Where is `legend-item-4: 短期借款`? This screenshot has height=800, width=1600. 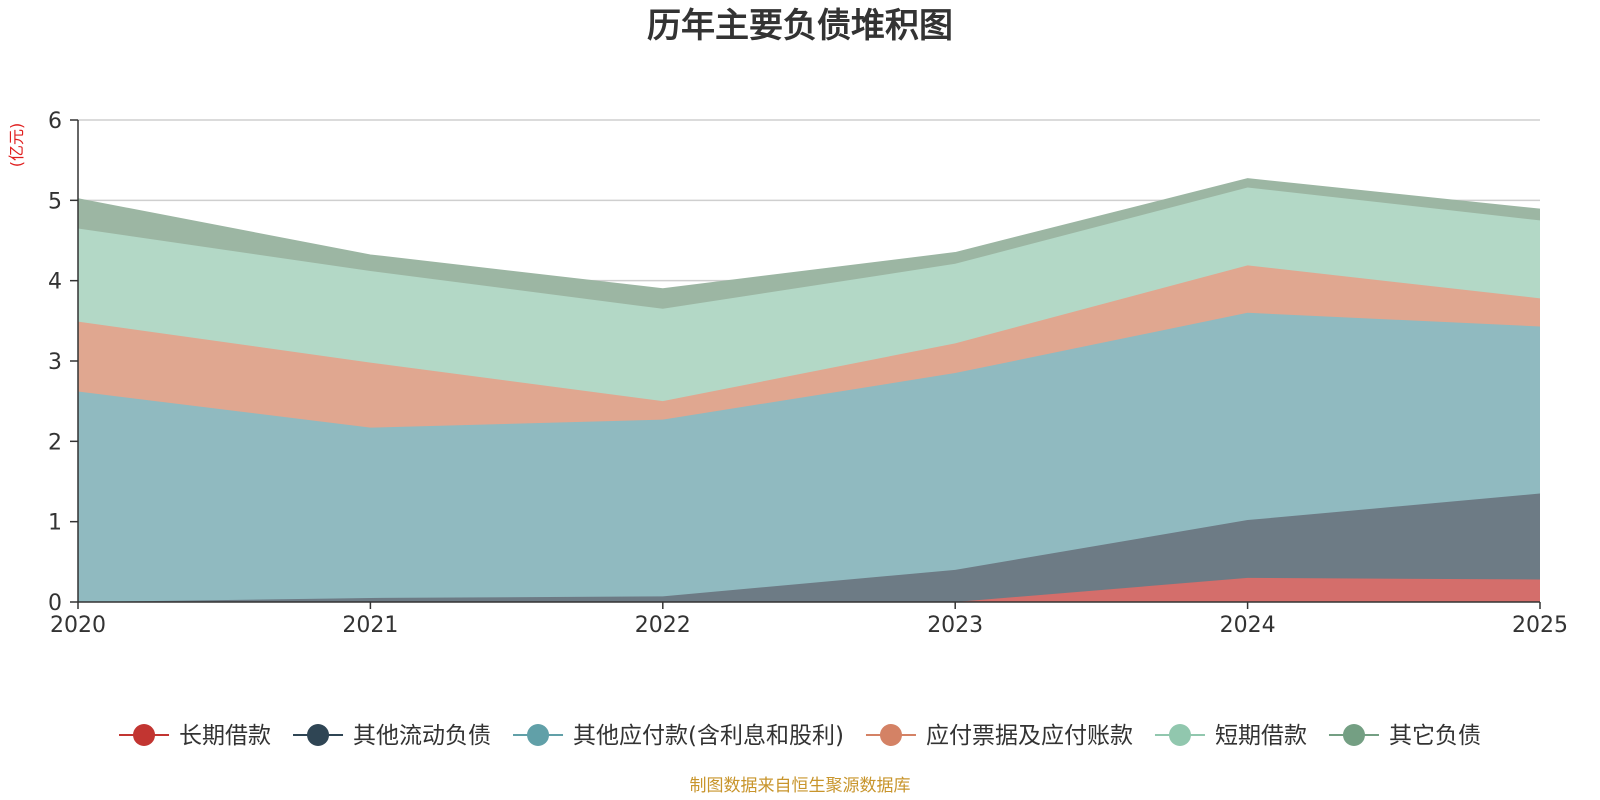 legend-item-4: 短期借款 is located at coordinates (1230, 736).